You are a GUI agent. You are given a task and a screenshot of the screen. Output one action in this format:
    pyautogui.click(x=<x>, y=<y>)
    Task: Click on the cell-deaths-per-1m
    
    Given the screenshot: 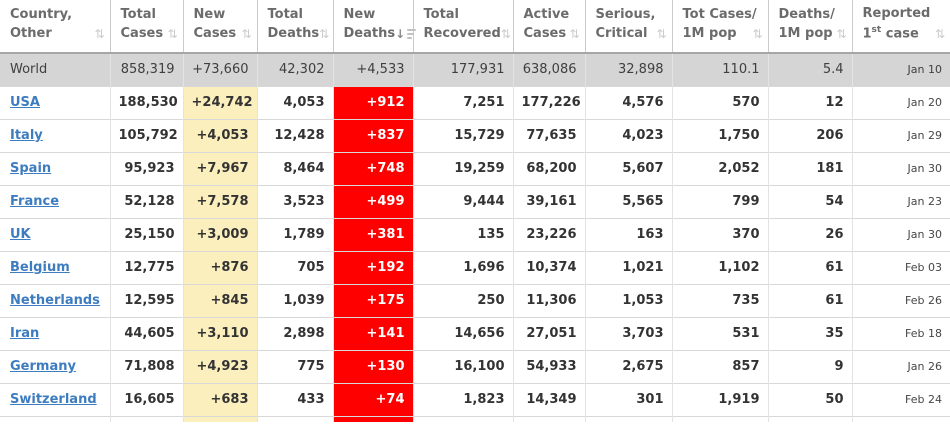 What is the action you would take?
    pyautogui.click(x=810, y=418)
    